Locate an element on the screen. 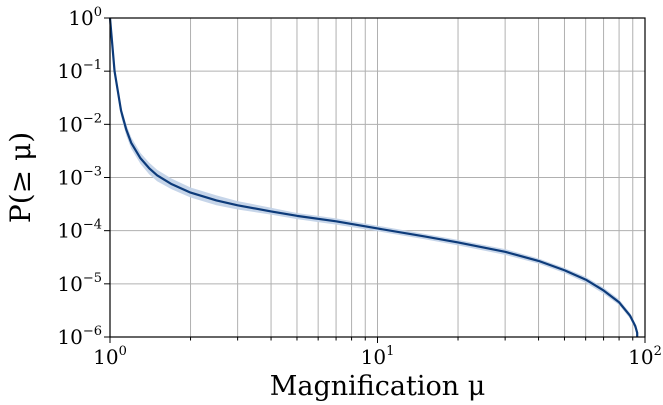 This screenshot has height=405, width=663. y-tick-label: 10⁰ is located at coordinates (85, 17).